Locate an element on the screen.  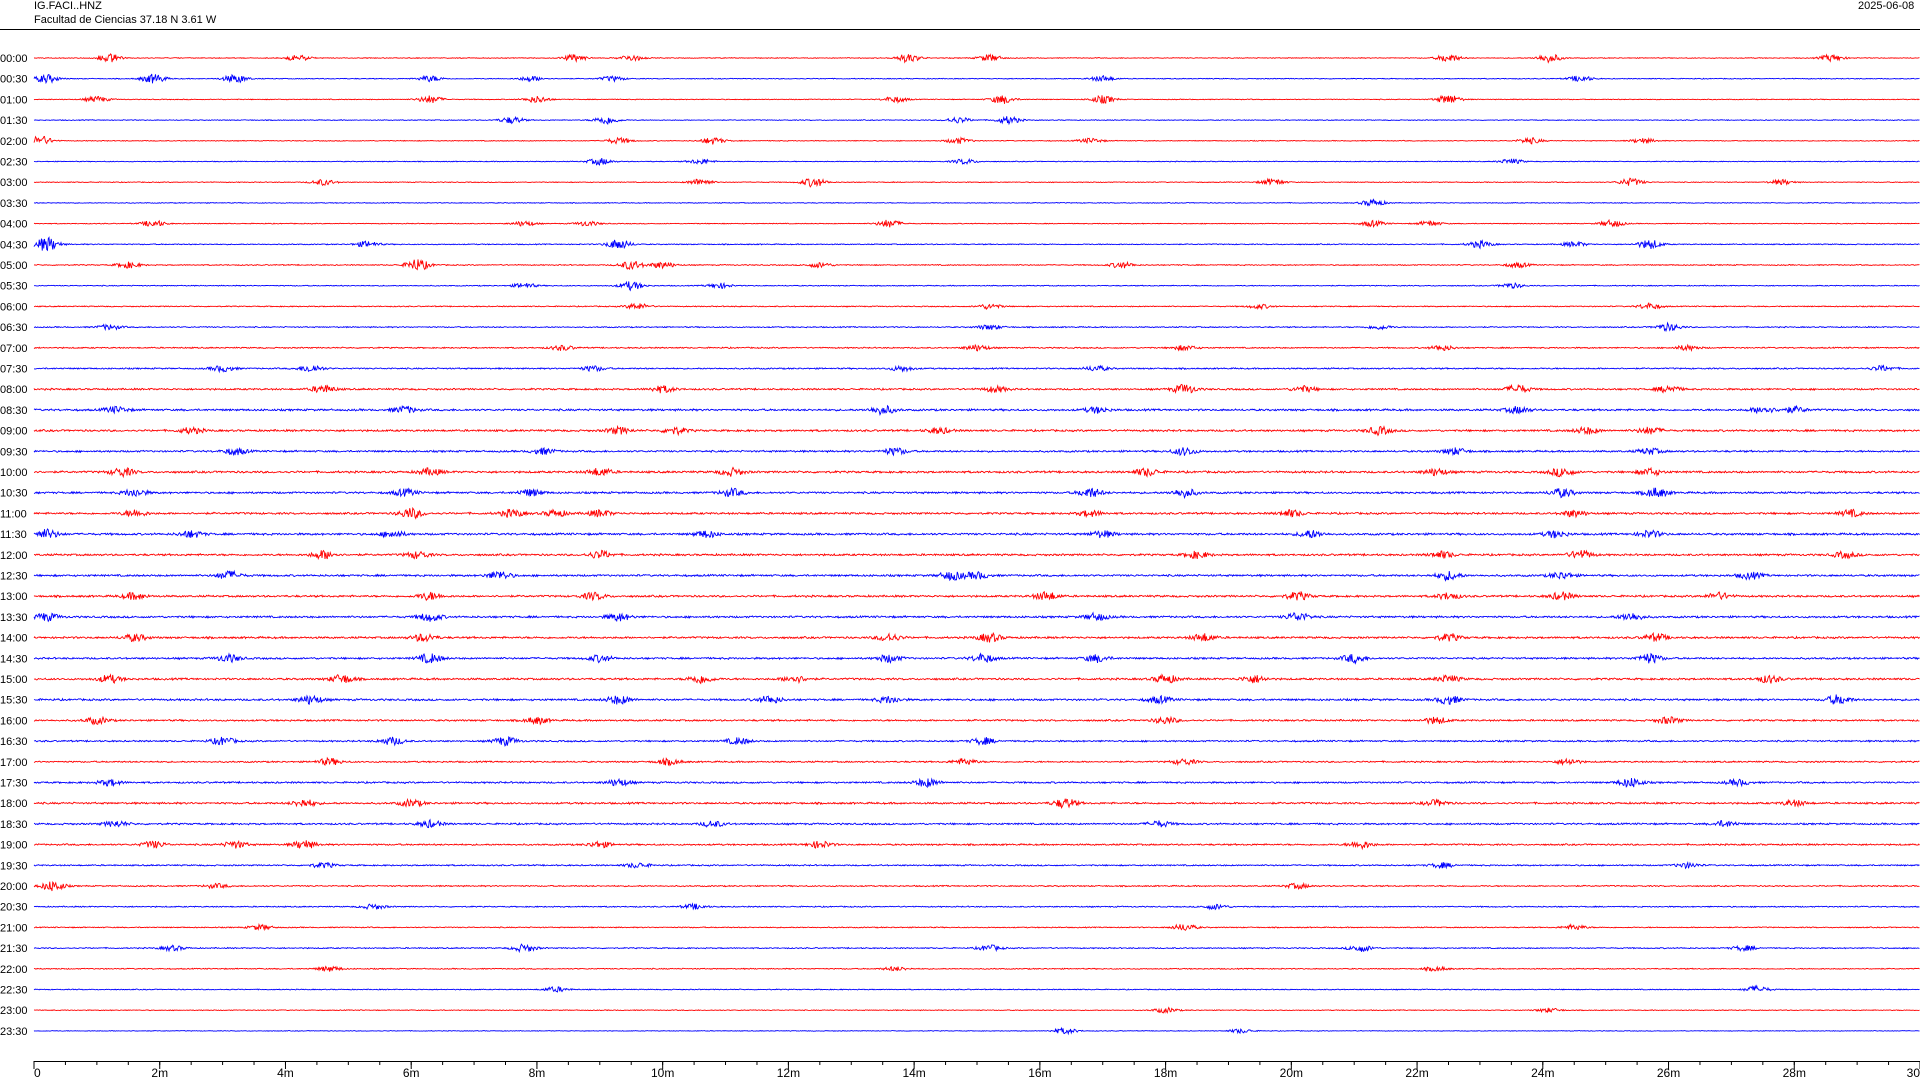
x-tick-label: 20m is located at coordinates (1291, 1073).